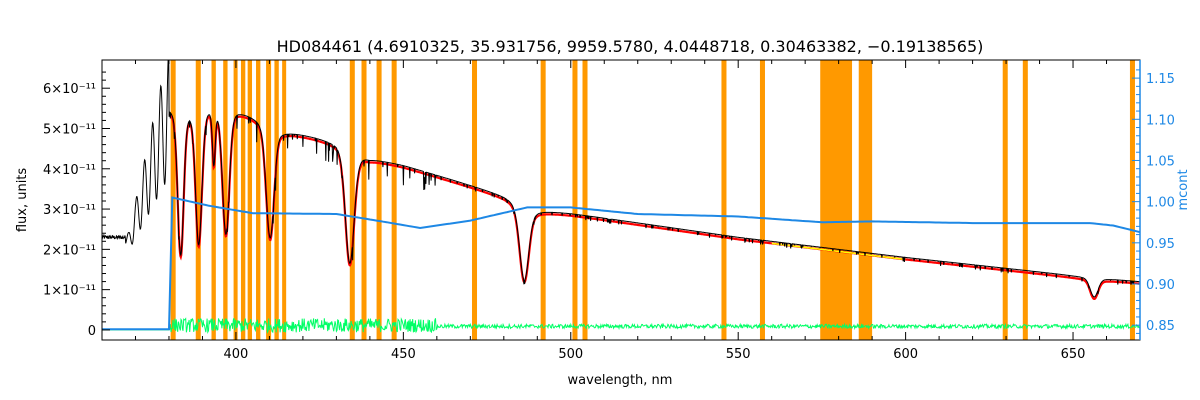 This screenshot has width=1200, height=400. What do you see at coordinates (22, 200) in the screenshot?
I see `y-axis-label: flux, units` at bounding box center [22, 200].